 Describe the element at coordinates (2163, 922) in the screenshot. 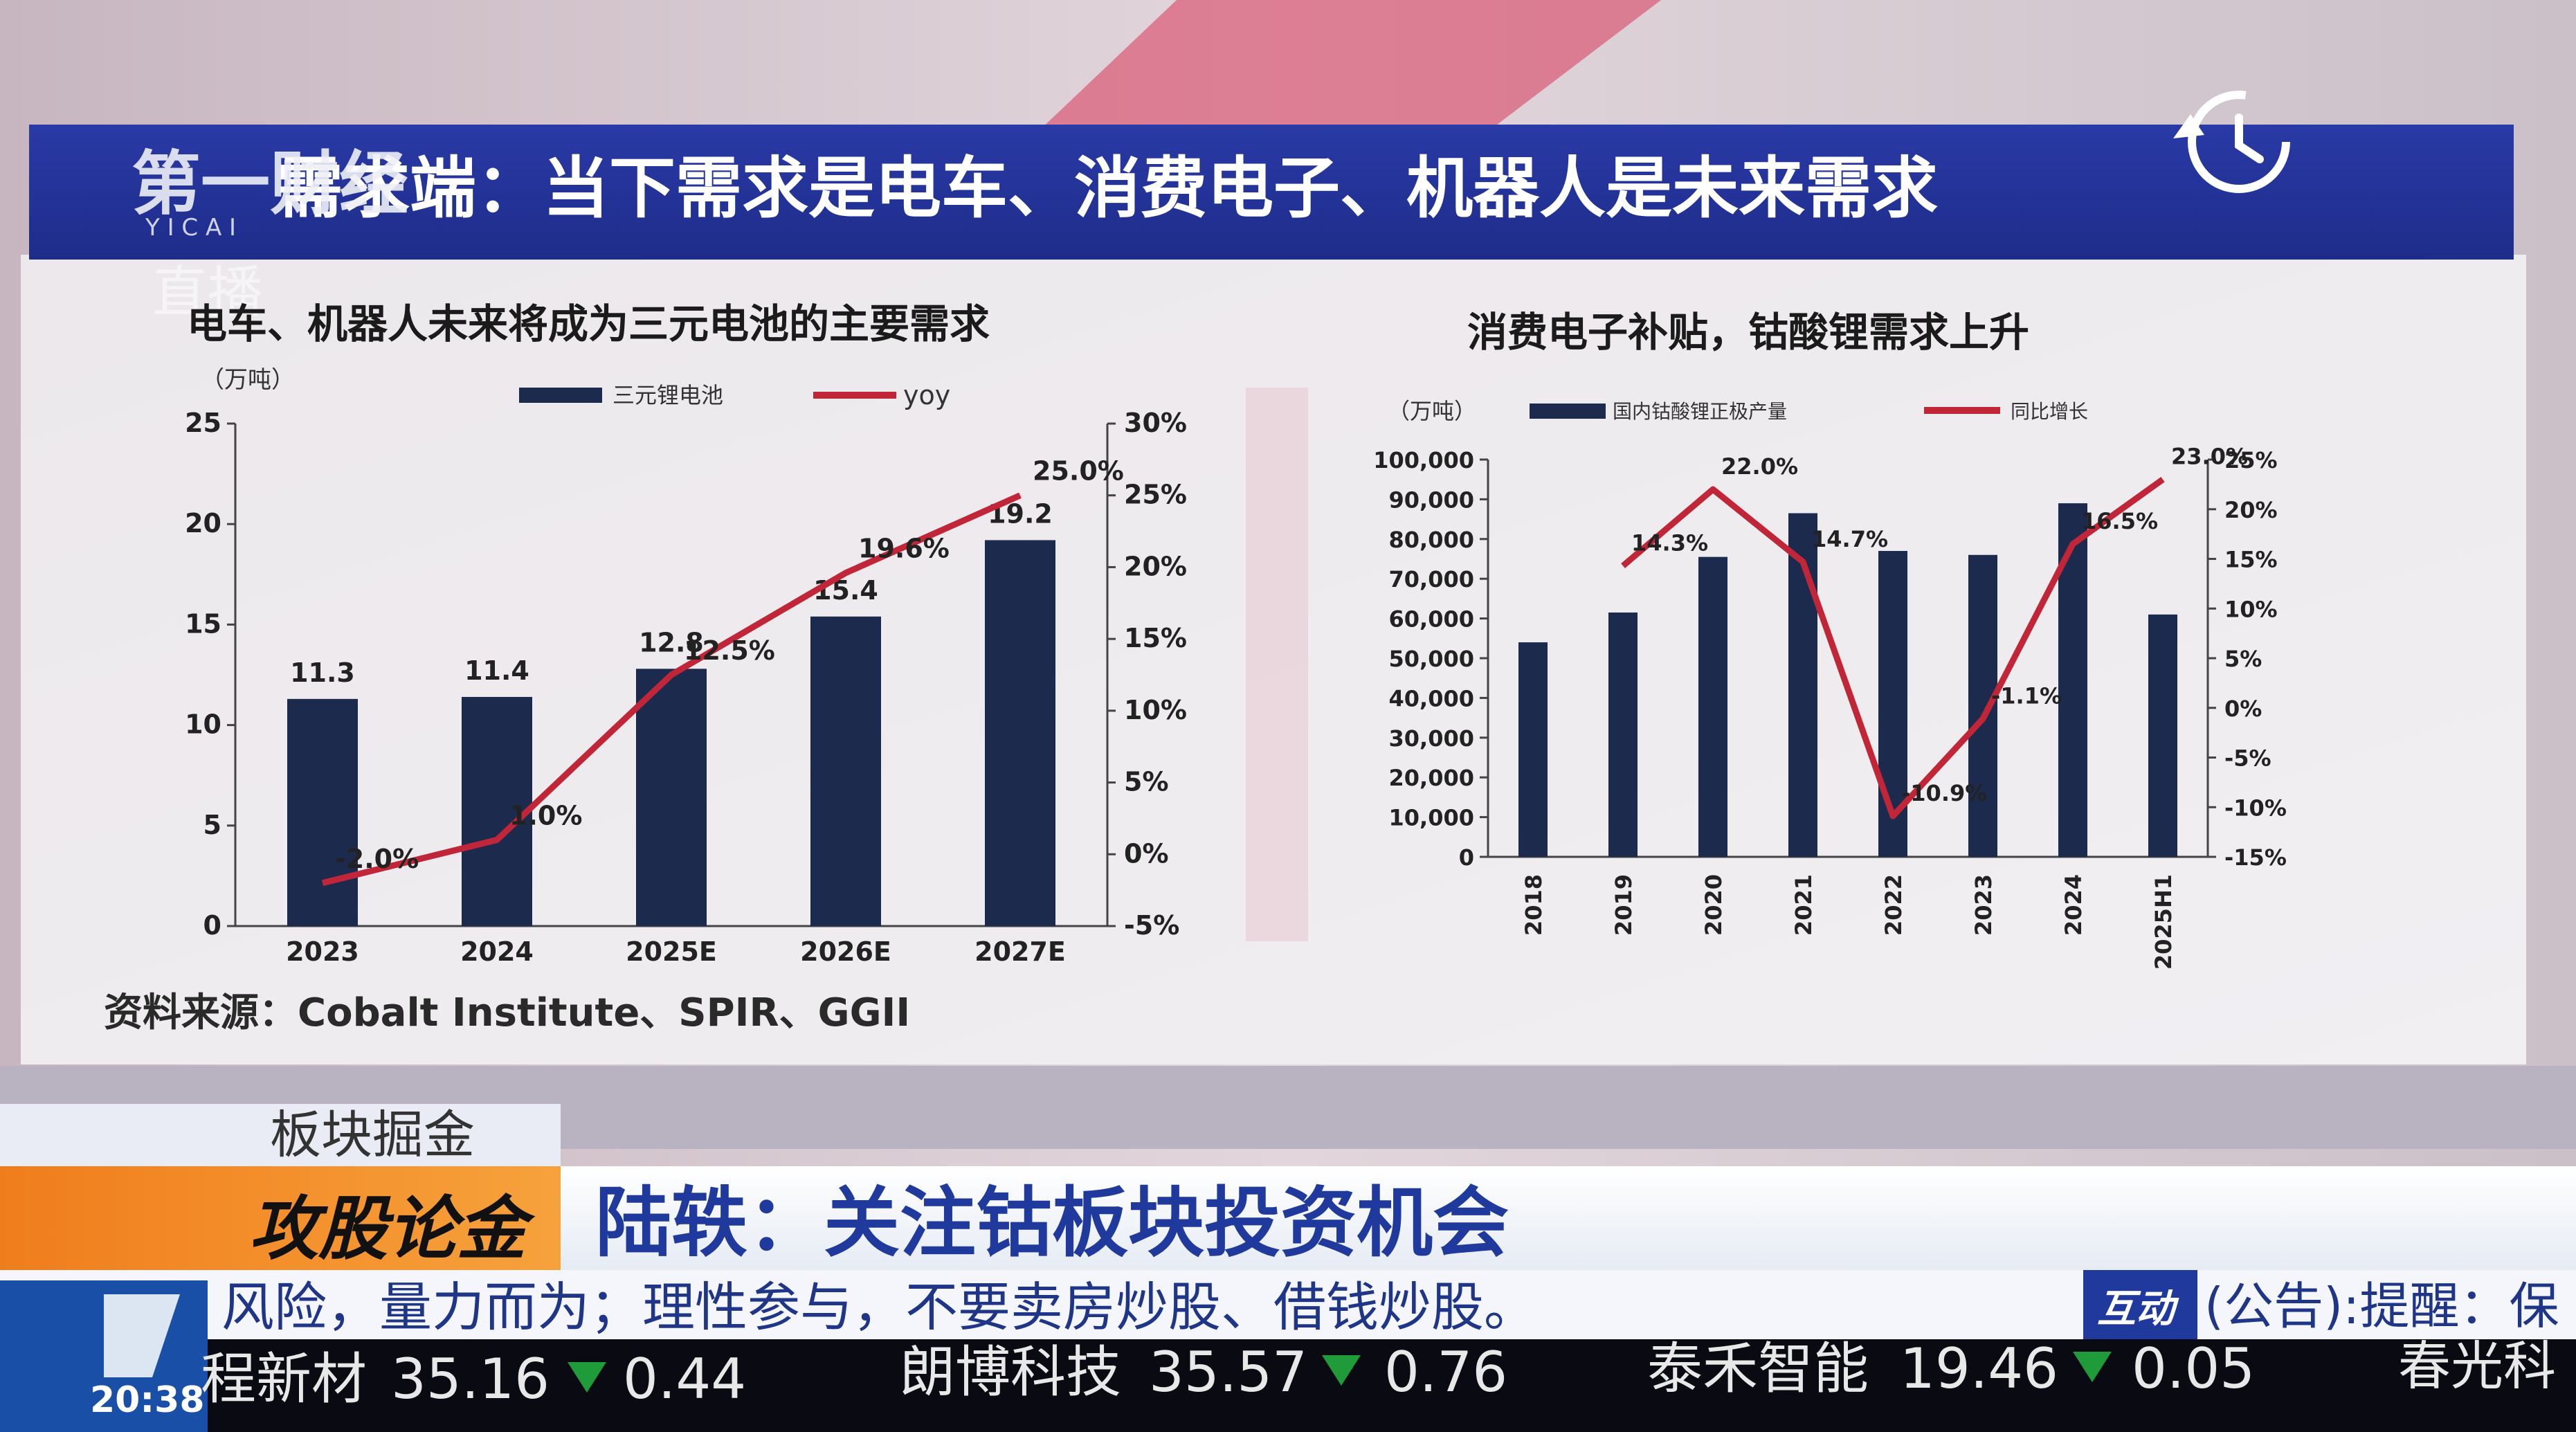

I see `chart2-x-tick-label: 2025H1` at that location.